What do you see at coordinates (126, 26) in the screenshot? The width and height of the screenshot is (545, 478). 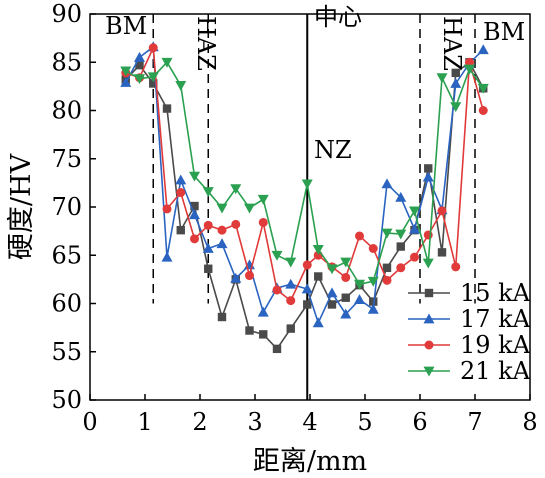 I see `annotation-bm-left: BM` at bounding box center [126, 26].